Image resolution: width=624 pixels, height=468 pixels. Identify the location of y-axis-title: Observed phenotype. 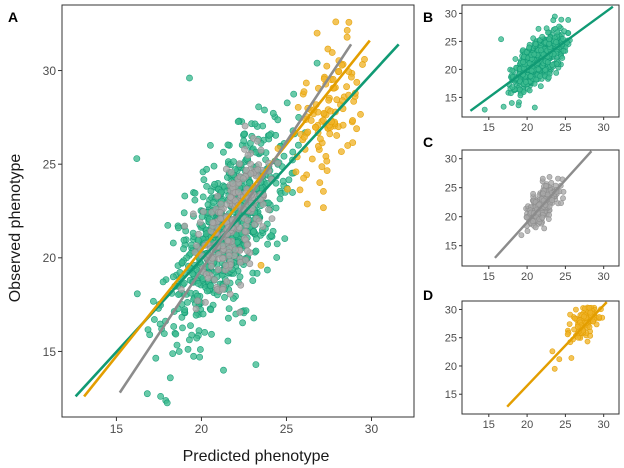
(15, 228).